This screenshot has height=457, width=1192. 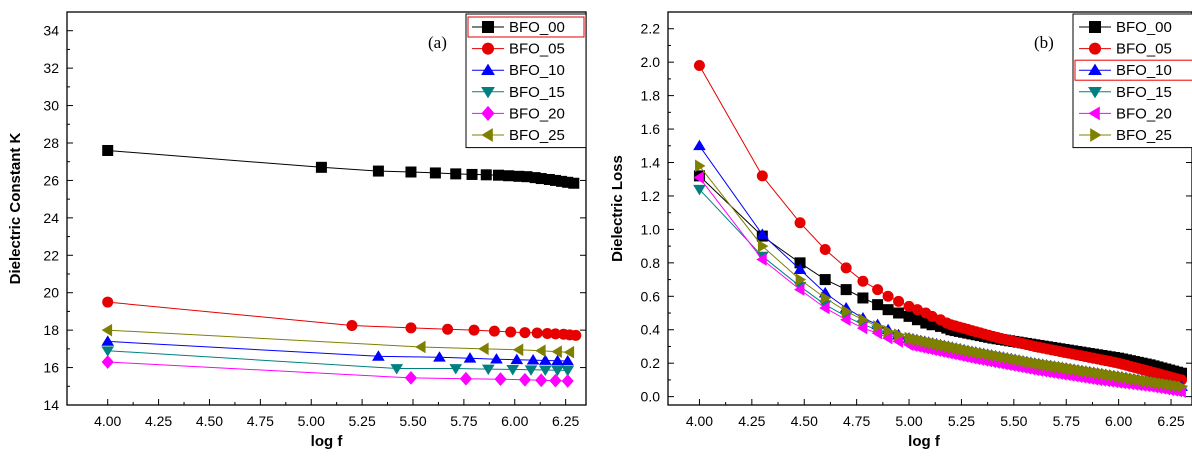 I want to click on panel-label: (a), so click(x=437, y=42).